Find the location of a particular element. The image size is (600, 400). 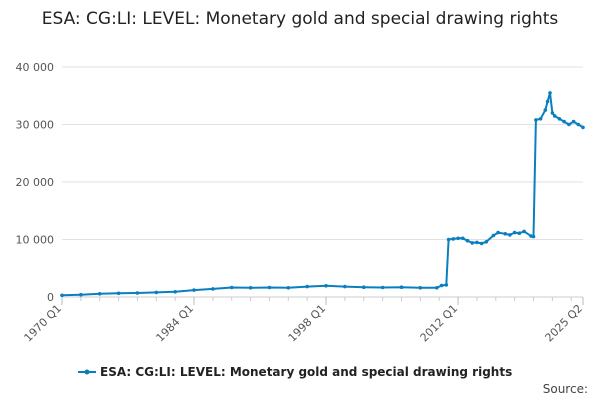

legend-dot-marker is located at coordinates (87, 372).